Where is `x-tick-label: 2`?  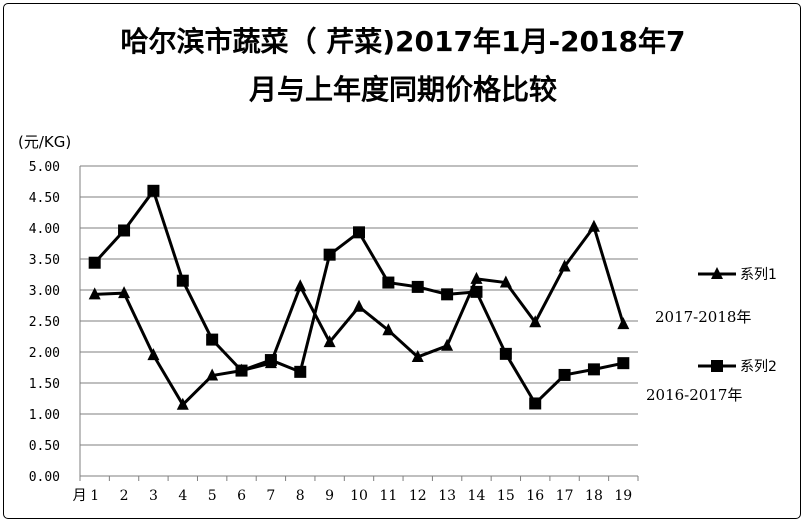
x-tick-label: 2 is located at coordinates (124, 496).